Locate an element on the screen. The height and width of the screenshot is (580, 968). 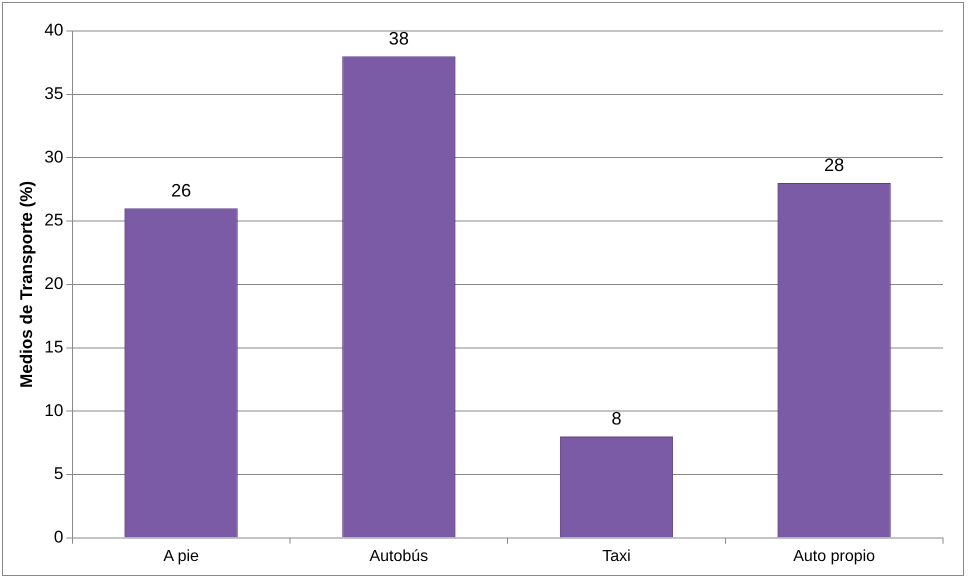
x-tick-label: Autobús is located at coordinates (398, 556).